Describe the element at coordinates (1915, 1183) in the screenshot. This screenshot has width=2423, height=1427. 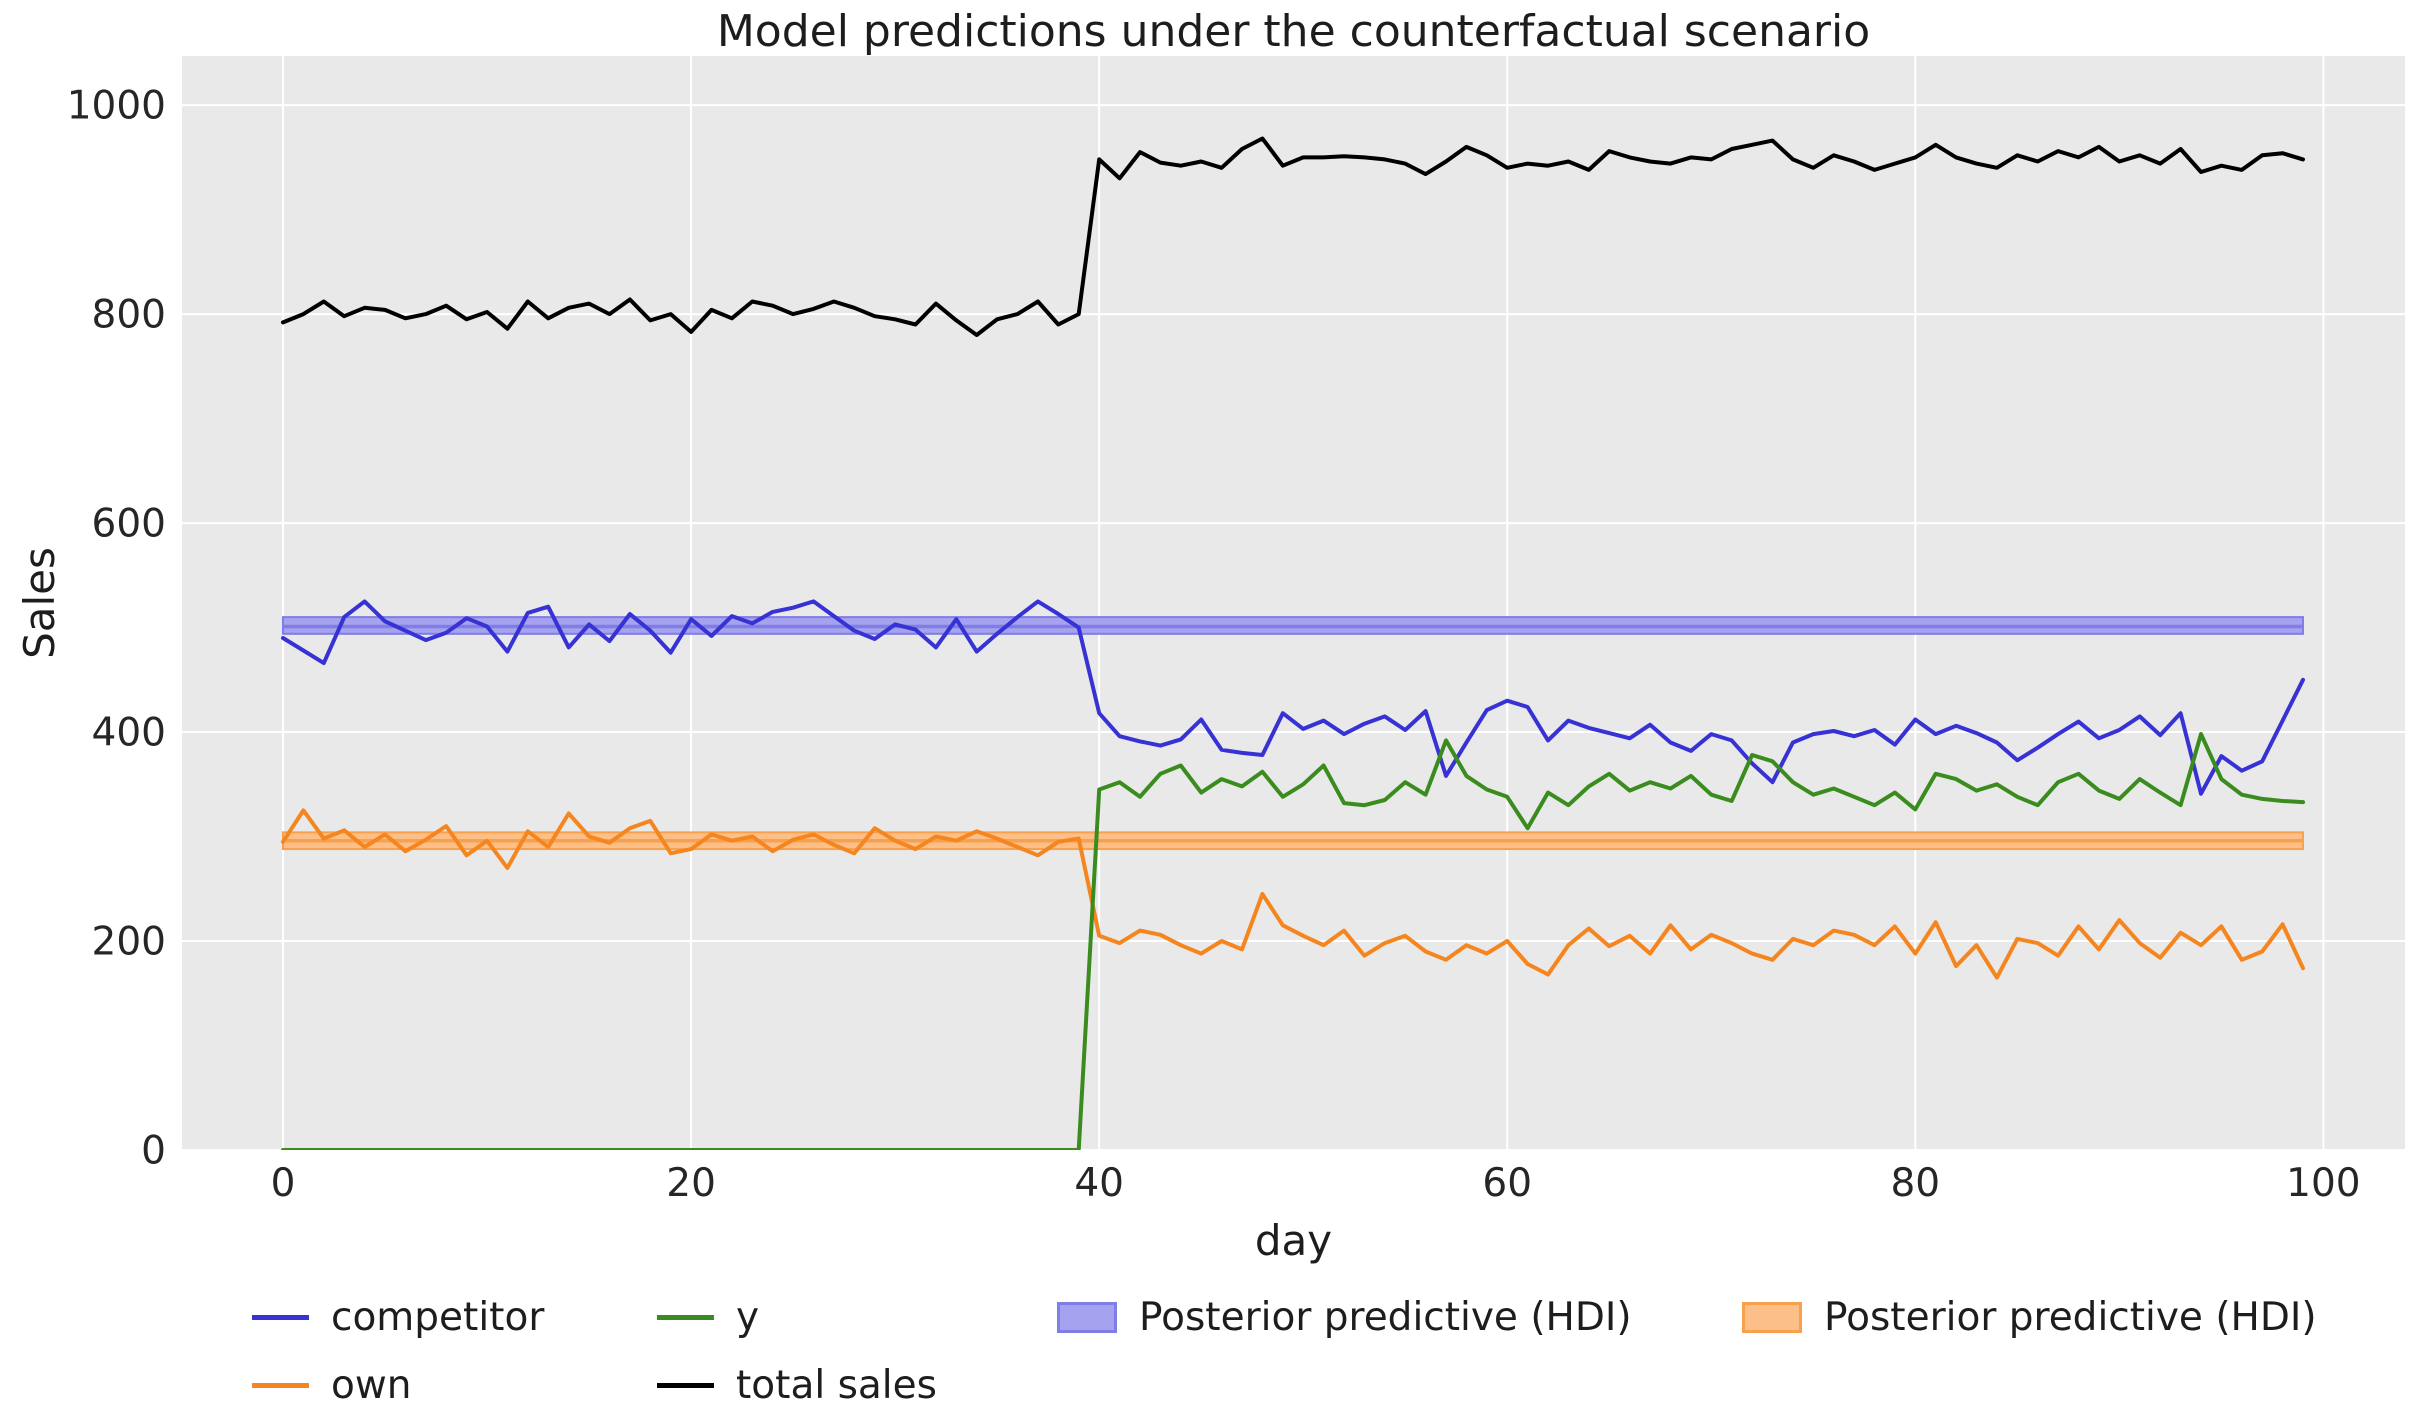
I see `x-tick-label: 80` at that location.